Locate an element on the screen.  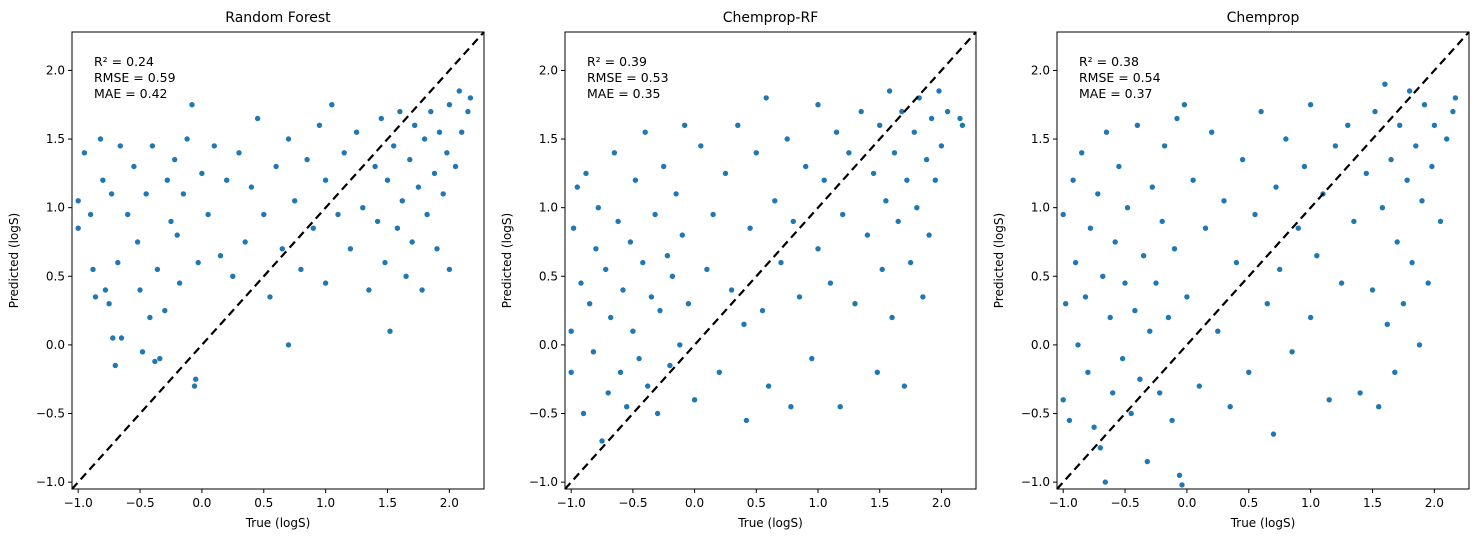
y-tick-label: 0.0 is located at coordinates (1040, 345).